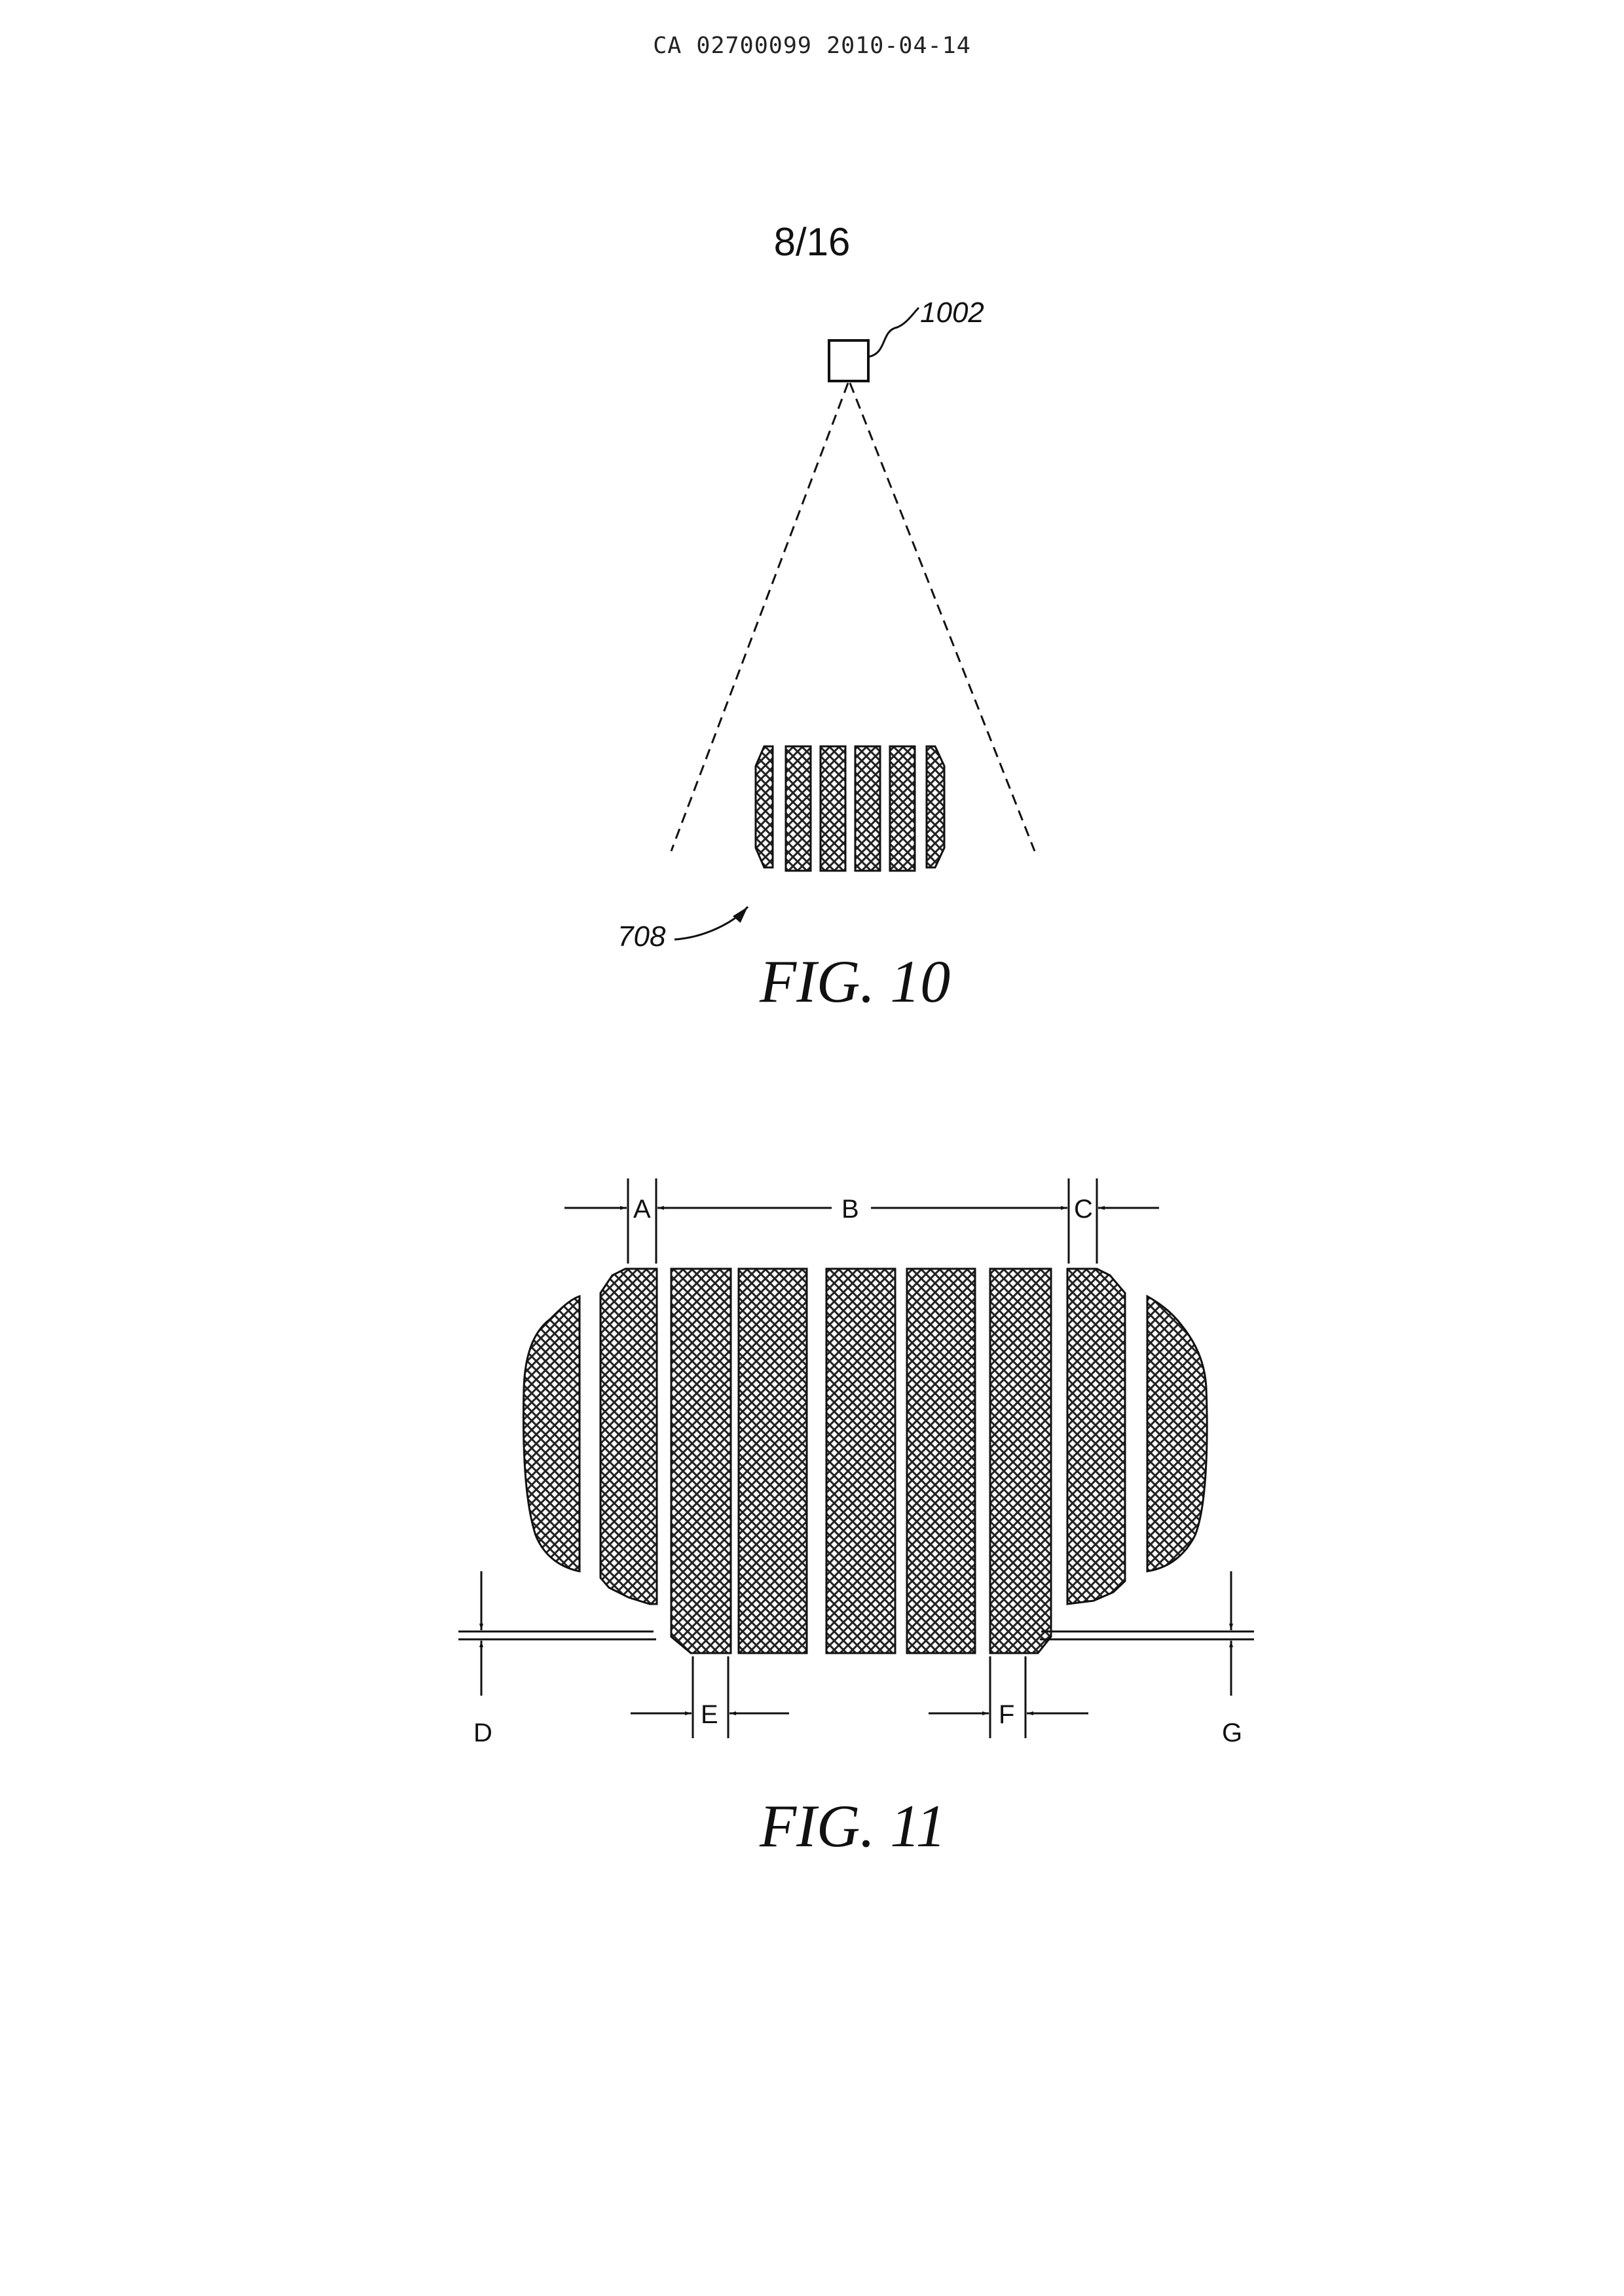 The width and height of the screenshot is (1624, 2296). What do you see at coordinates (952, 313) in the screenshot?
I see `camera-ref-label: 1002` at bounding box center [952, 313].